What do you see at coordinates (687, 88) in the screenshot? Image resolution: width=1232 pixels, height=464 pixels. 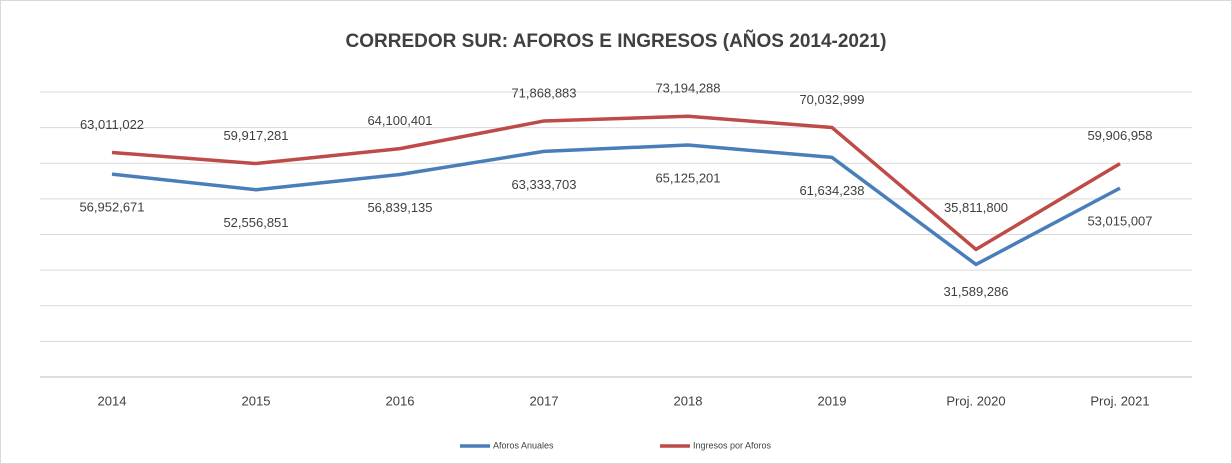 I see `data-label: 73,194,288` at bounding box center [687, 88].